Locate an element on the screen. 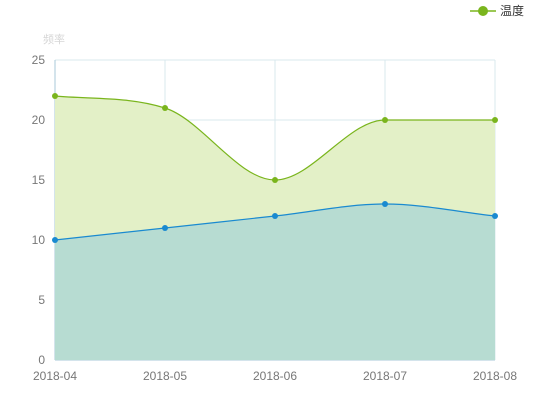  x-tick-label: 2018-05 is located at coordinates (165, 376).